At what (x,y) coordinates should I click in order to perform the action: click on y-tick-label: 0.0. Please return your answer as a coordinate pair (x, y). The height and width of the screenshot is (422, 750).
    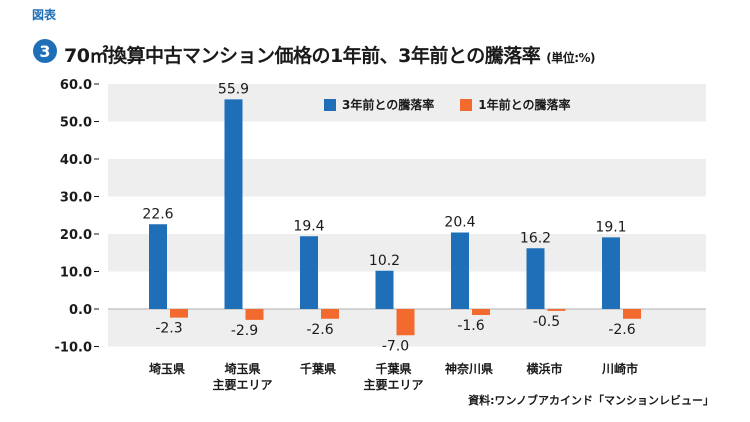
    Looking at the image, I should click on (80, 310).